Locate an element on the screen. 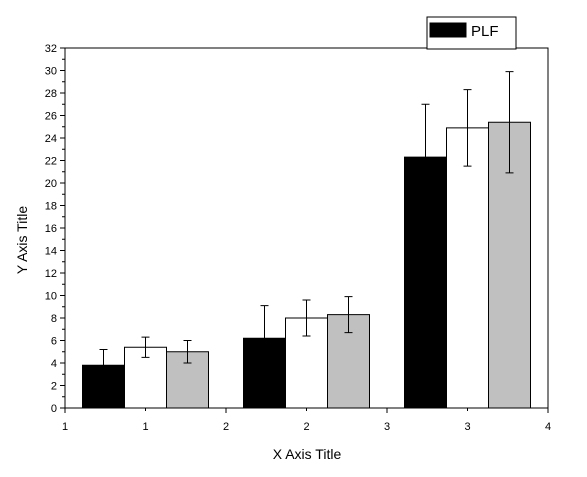  y-tick-label: 8 is located at coordinates (54, 319).